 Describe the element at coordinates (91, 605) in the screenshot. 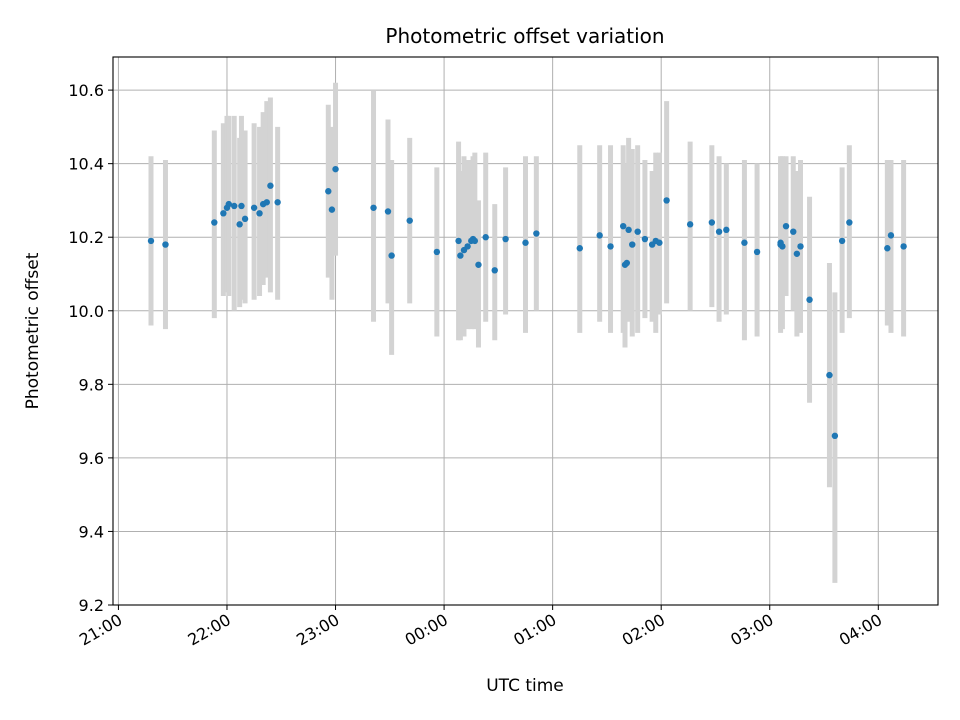

I see `y-tick-label: 9.2` at that location.